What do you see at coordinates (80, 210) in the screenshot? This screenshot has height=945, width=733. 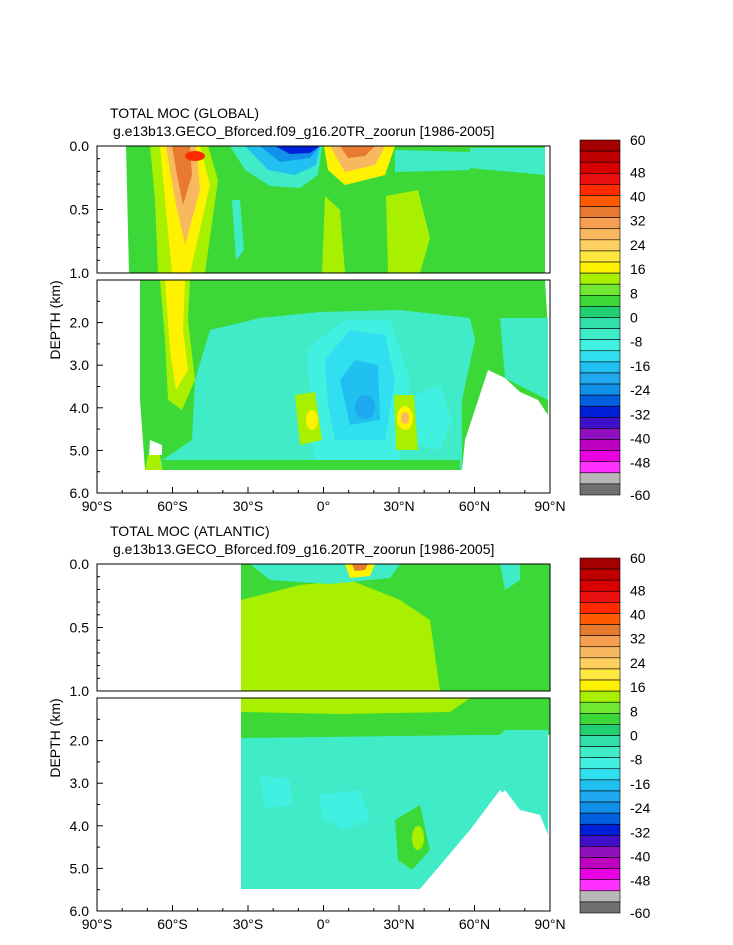 I see `global-upper-y-tick-label: 0.5` at bounding box center [80, 210].